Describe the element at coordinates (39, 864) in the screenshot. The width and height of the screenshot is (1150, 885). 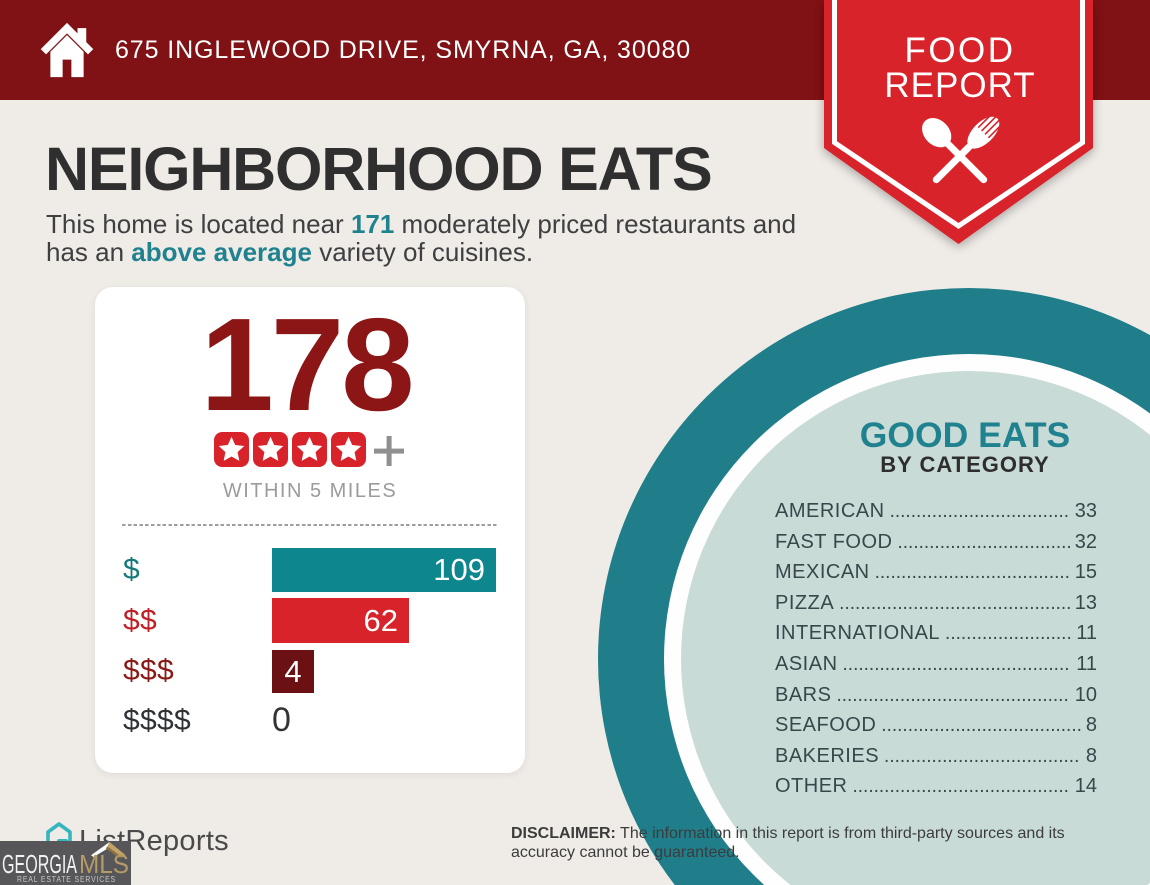
I see `svg-text: GEORGIA` at that location.